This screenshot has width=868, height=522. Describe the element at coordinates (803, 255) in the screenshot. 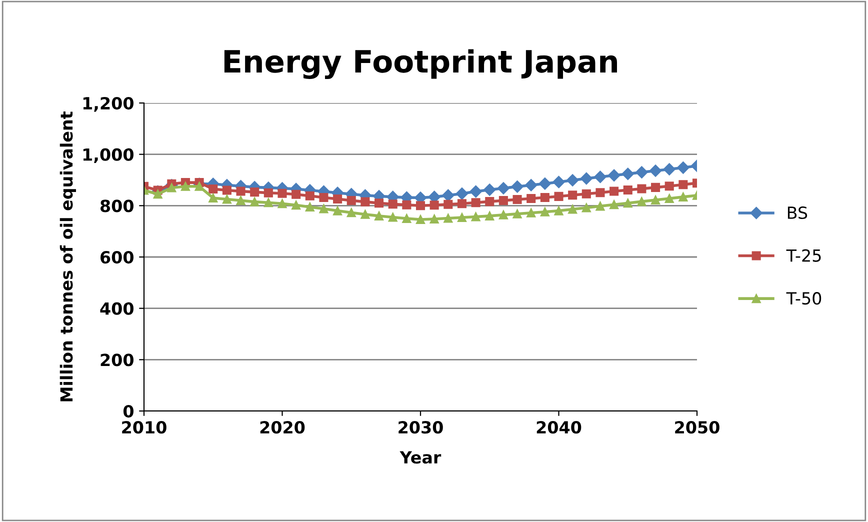

I see `legend-label: T-25` at that location.